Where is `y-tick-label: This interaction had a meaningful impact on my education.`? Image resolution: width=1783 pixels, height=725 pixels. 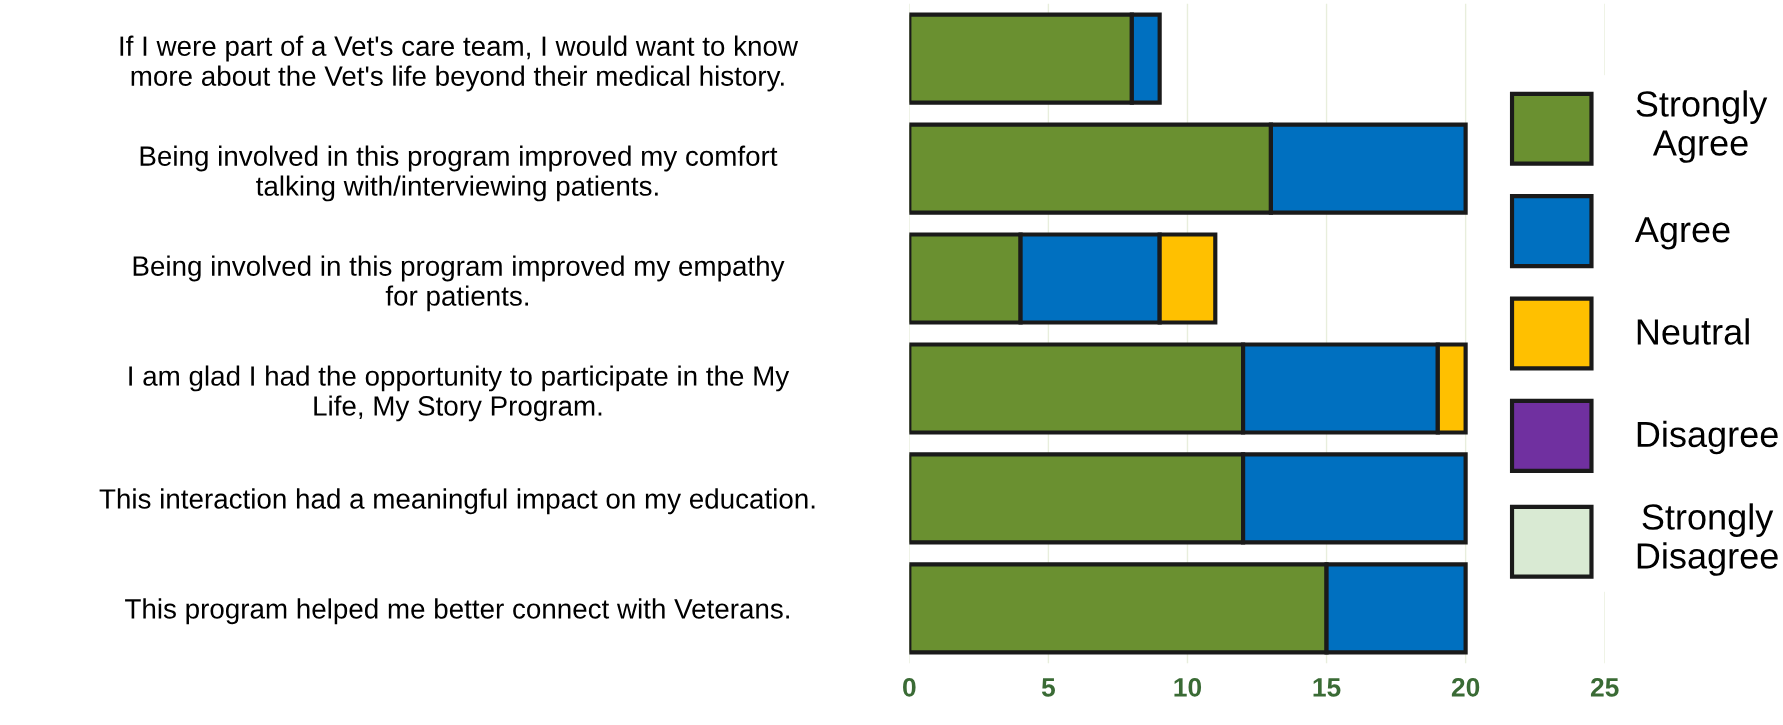 y-tick-label: This interaction had a meaningful impact on my education. is located at coordinates (457, 501).